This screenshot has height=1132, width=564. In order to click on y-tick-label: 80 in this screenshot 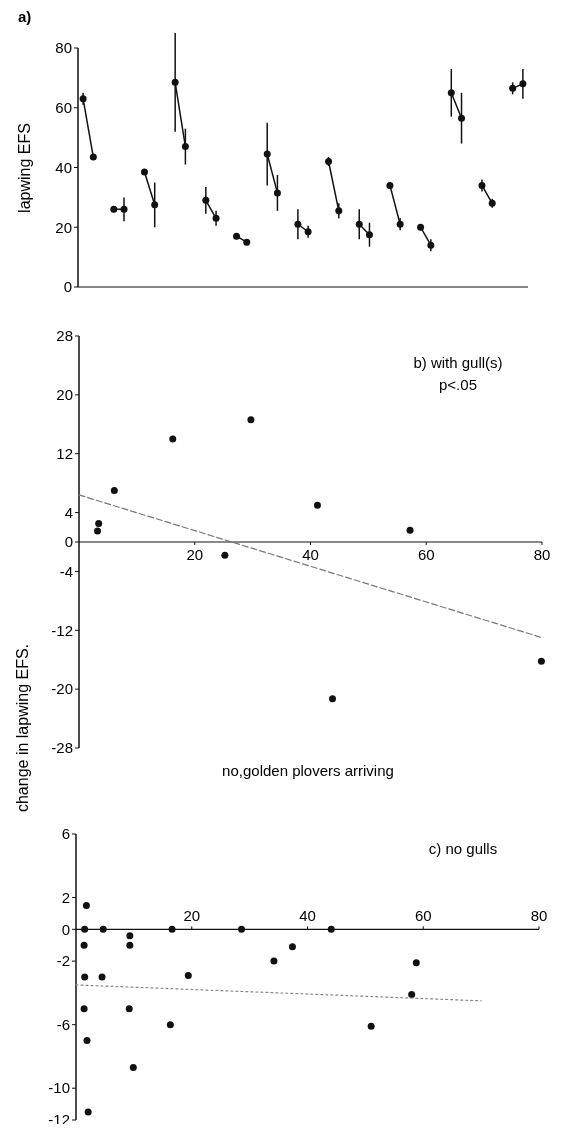, I will do `click(63, 48)`.